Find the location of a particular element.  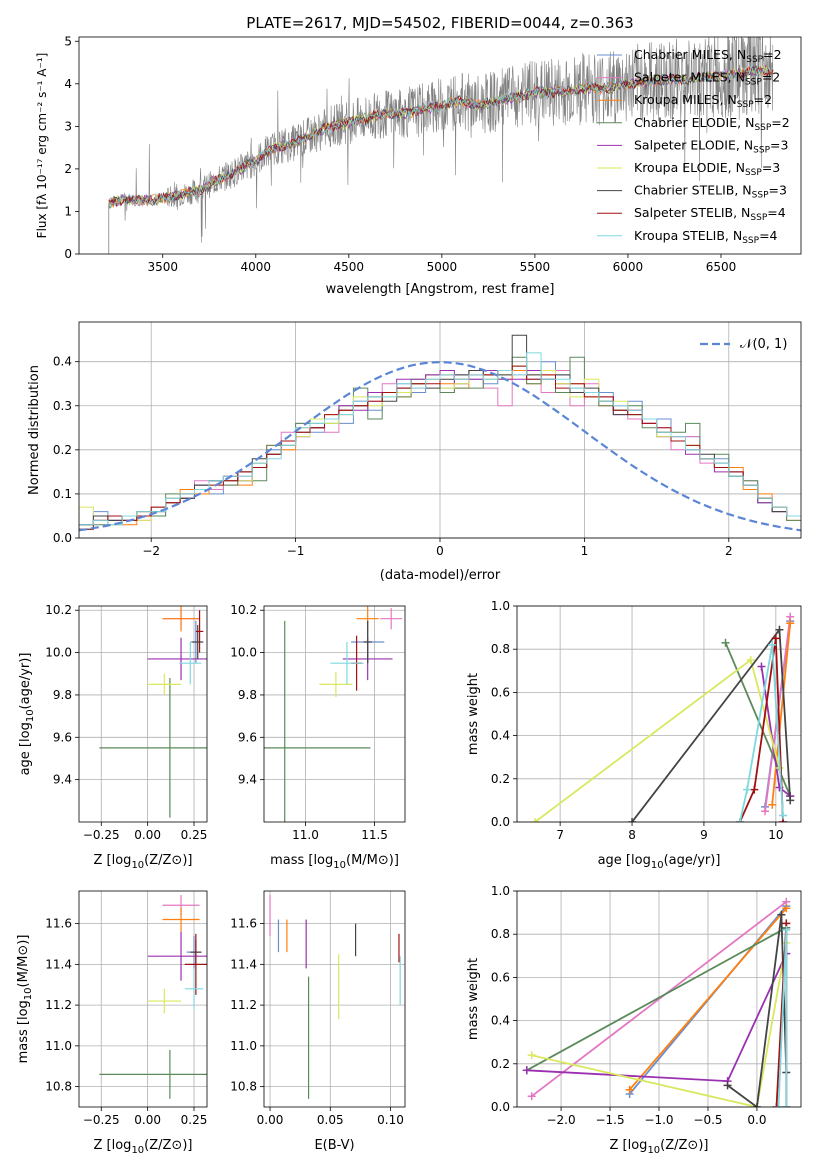

x-tick-label: 6500 is located at coordinates (721, 267).